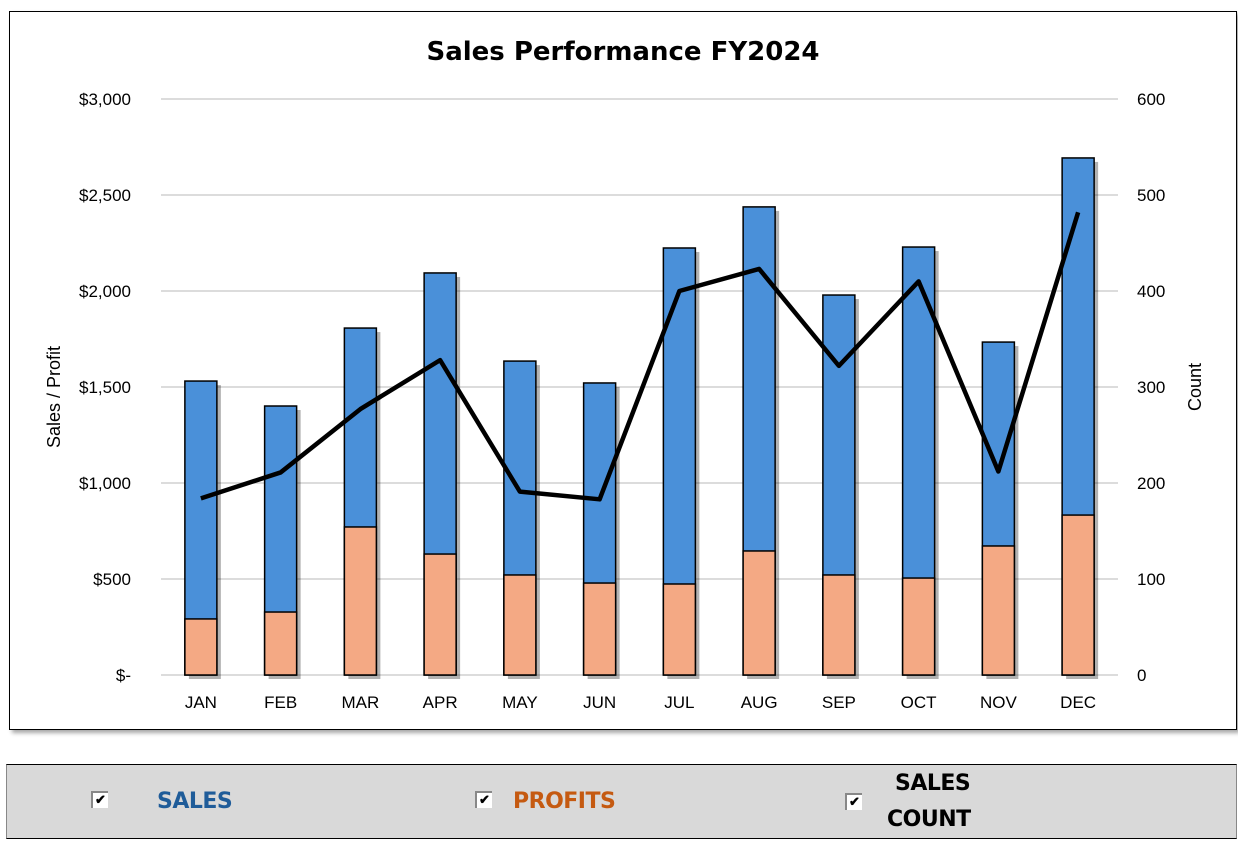  I want to click on x-tick-label: APR, so click(440, 702).